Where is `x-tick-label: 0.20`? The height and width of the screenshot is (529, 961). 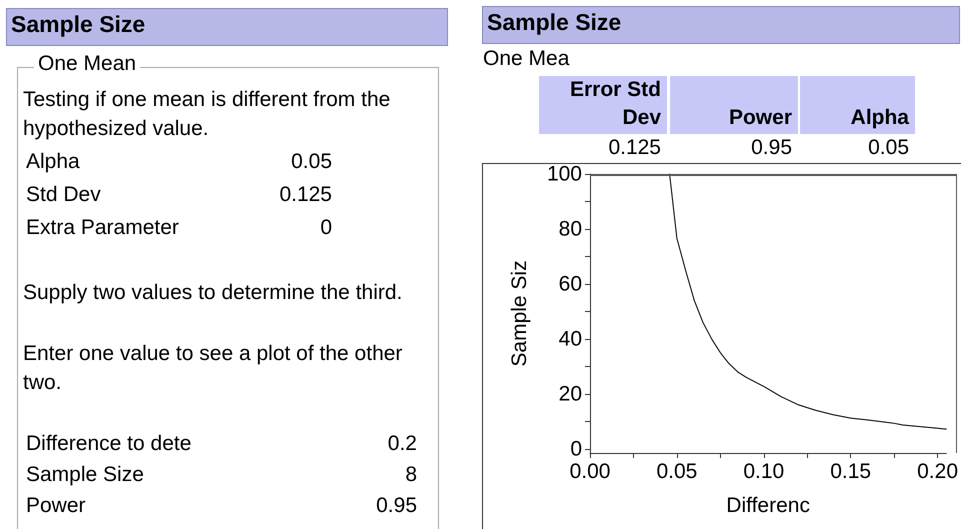 x-tick-label: 0.20 is located at coordinates (937, 471).